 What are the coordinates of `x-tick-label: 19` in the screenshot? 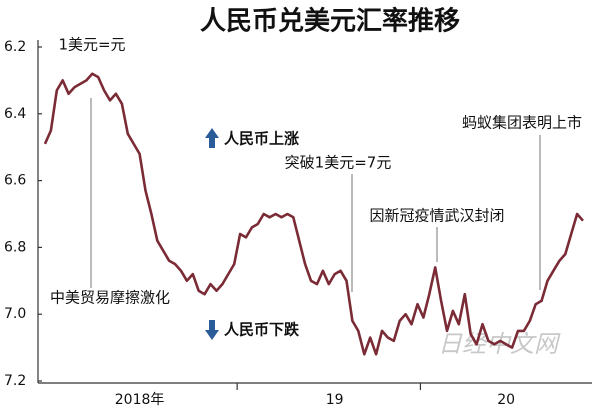 It's located at (335, 400).